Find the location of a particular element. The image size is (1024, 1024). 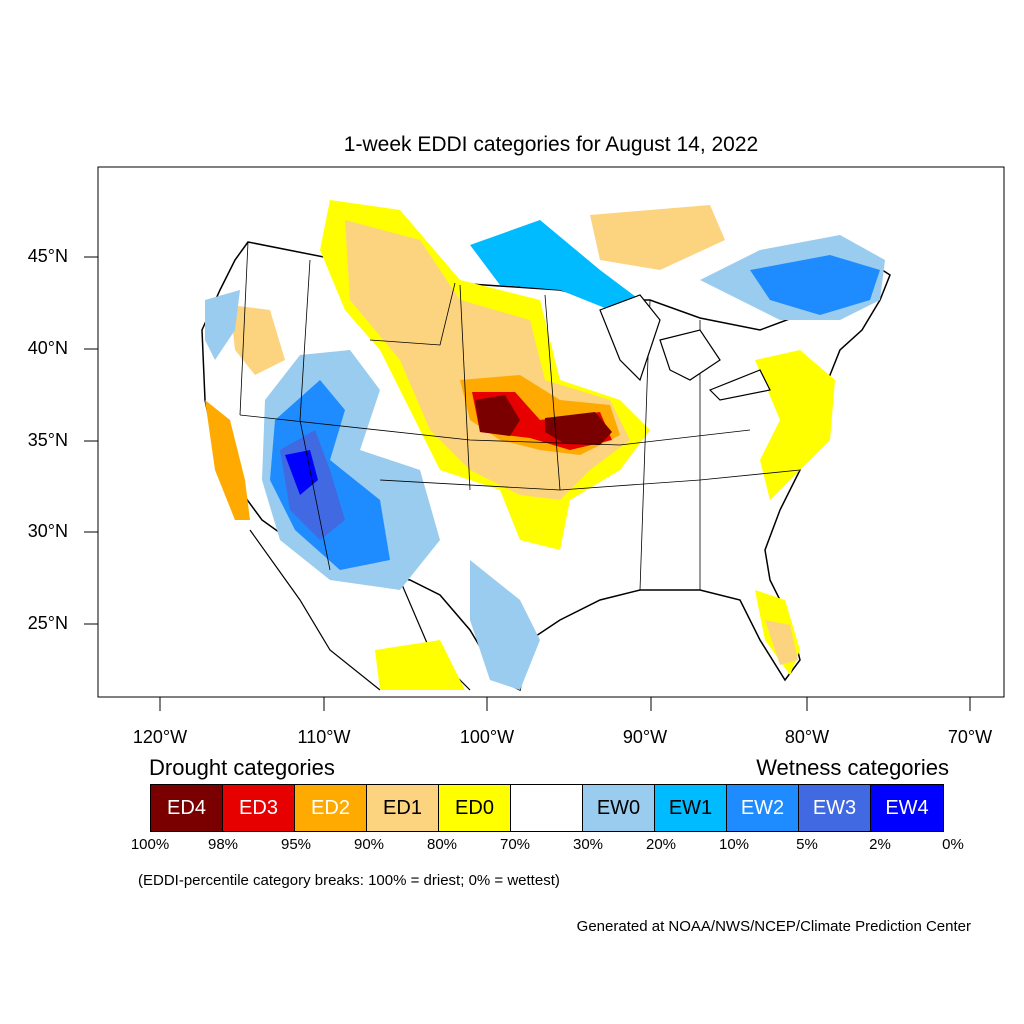

lat-label: 35°N is located at coordinates (47, 440).